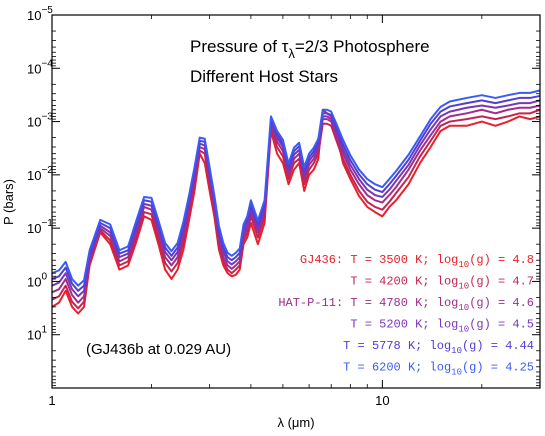 The width and height of the screenshot is (545, 436). Describe the element at coordinates (438, 347) in the screenshot. I see `legend-entry-5: T = 5778 K; log10(g) = 4.44` at that location.